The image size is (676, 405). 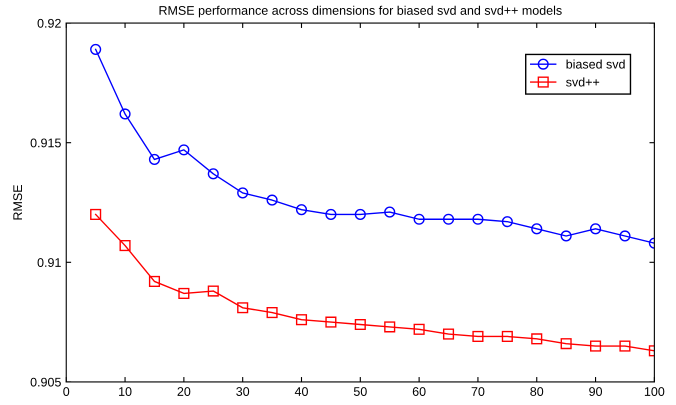 I want to click on x-tick-label: 60, so click(x=419, y=391).